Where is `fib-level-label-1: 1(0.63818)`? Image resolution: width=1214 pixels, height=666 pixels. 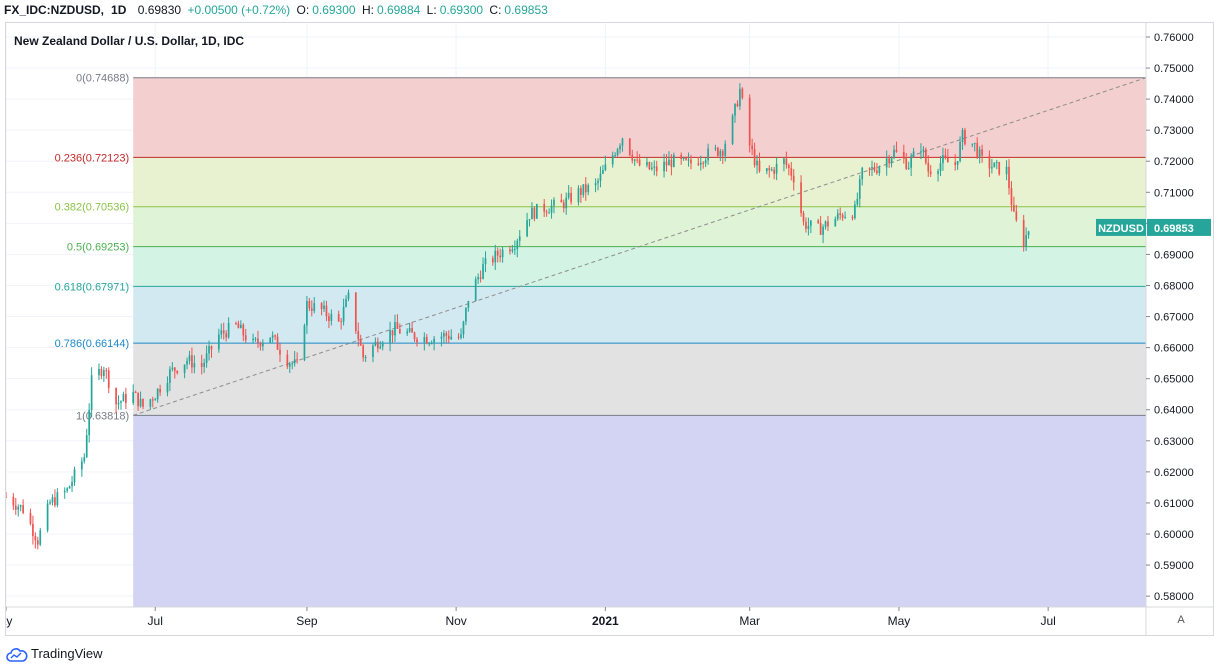 fib-level-label-1: 1(0.63818) is located at coordinates (102, 416).